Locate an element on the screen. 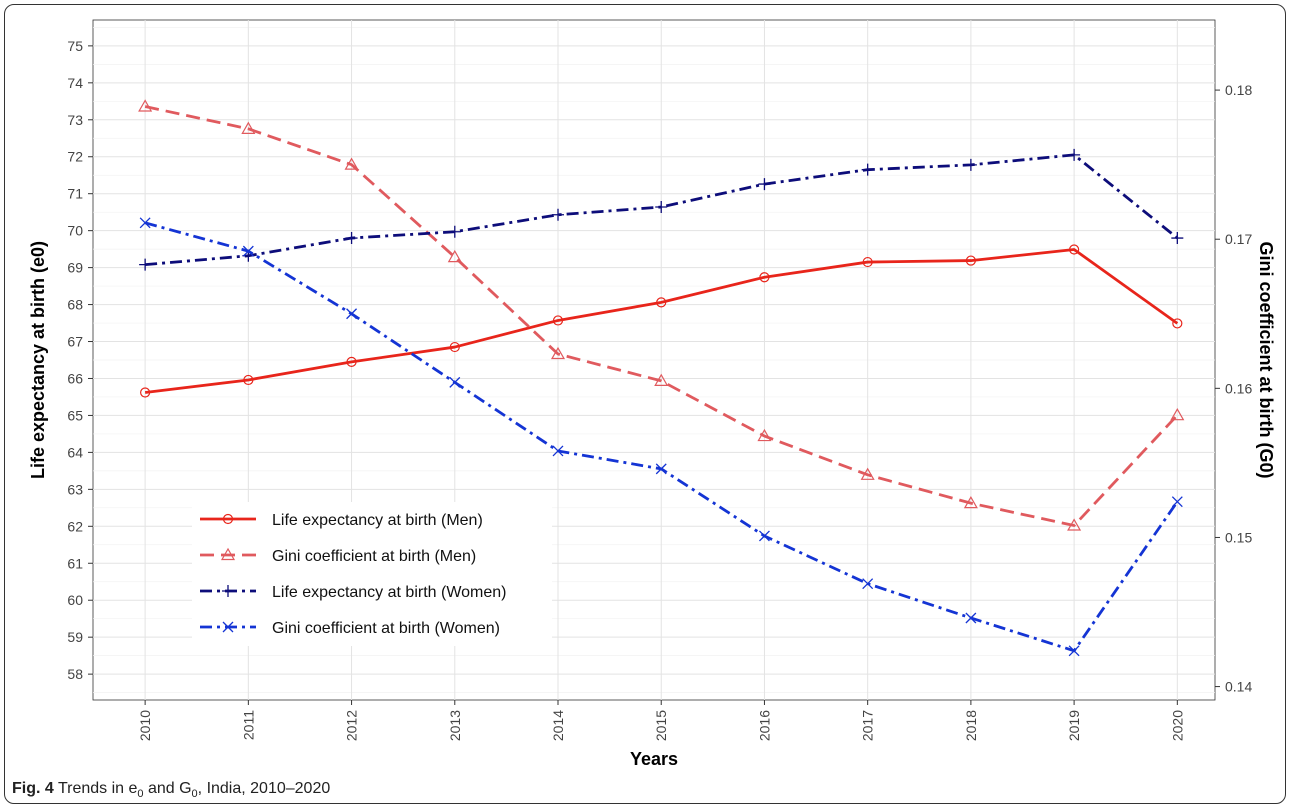 This screenshot has height=810, width=1292. y-tick-label: 61 is located at coordinates (75, 563).